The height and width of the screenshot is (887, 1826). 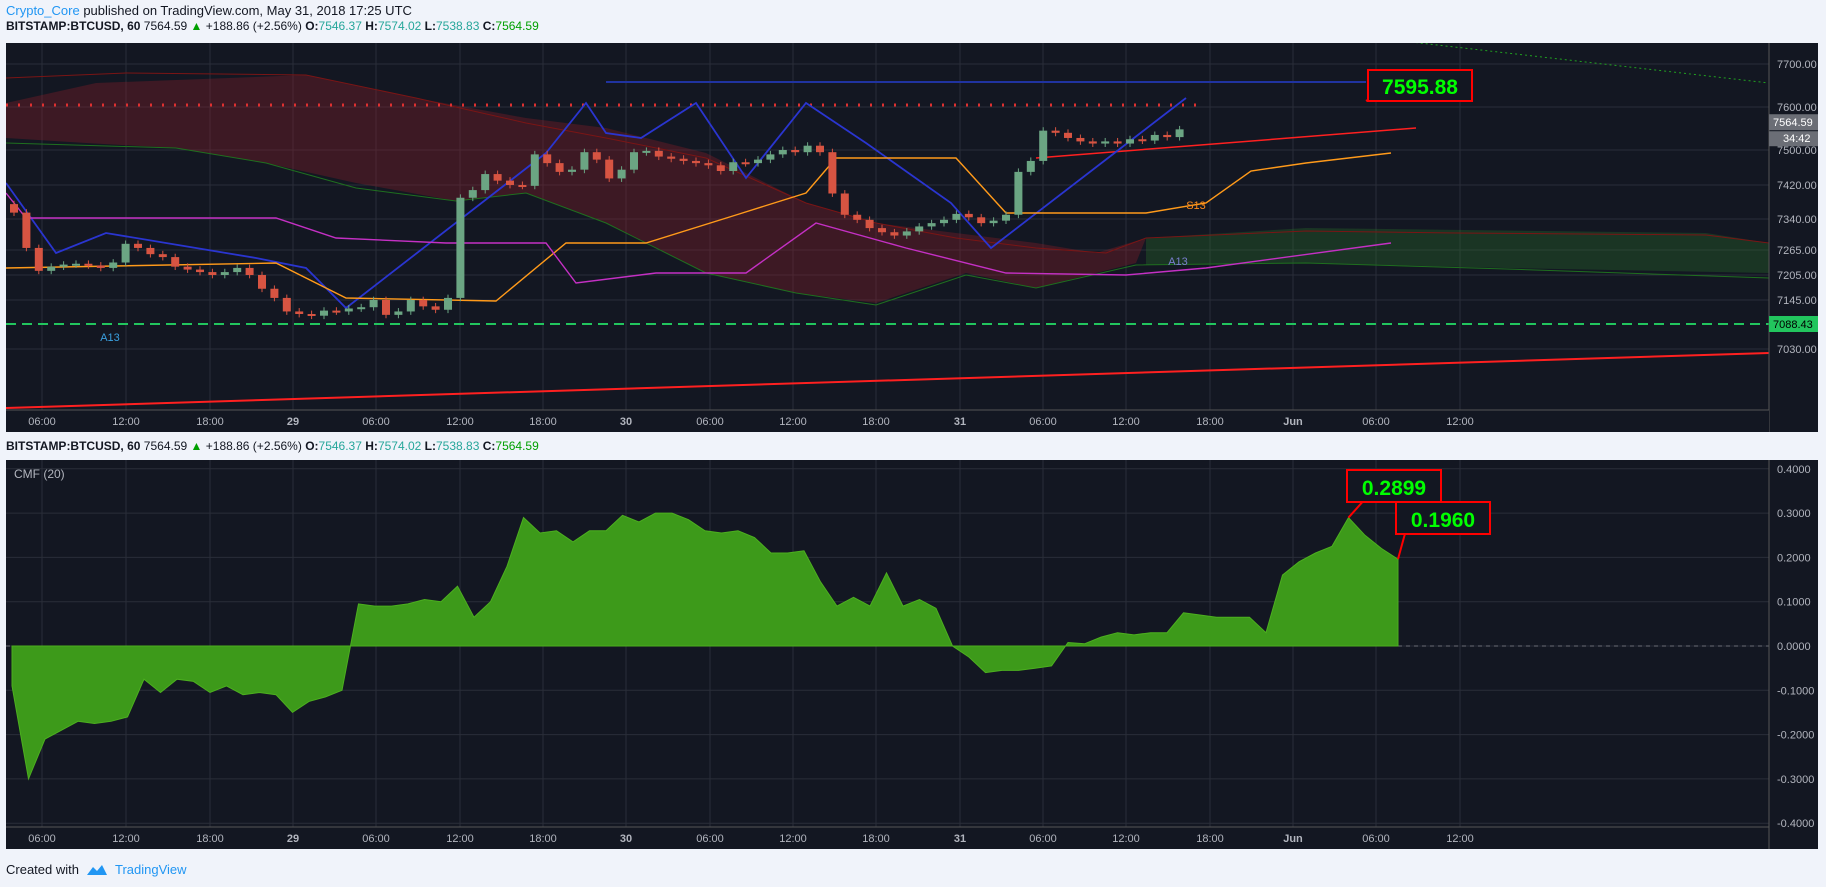 What do you see at coordinates (1795, 780) in the screenshot?
I see `cmf-tick-label: -0.3000` at bounding box center [1795, 780].